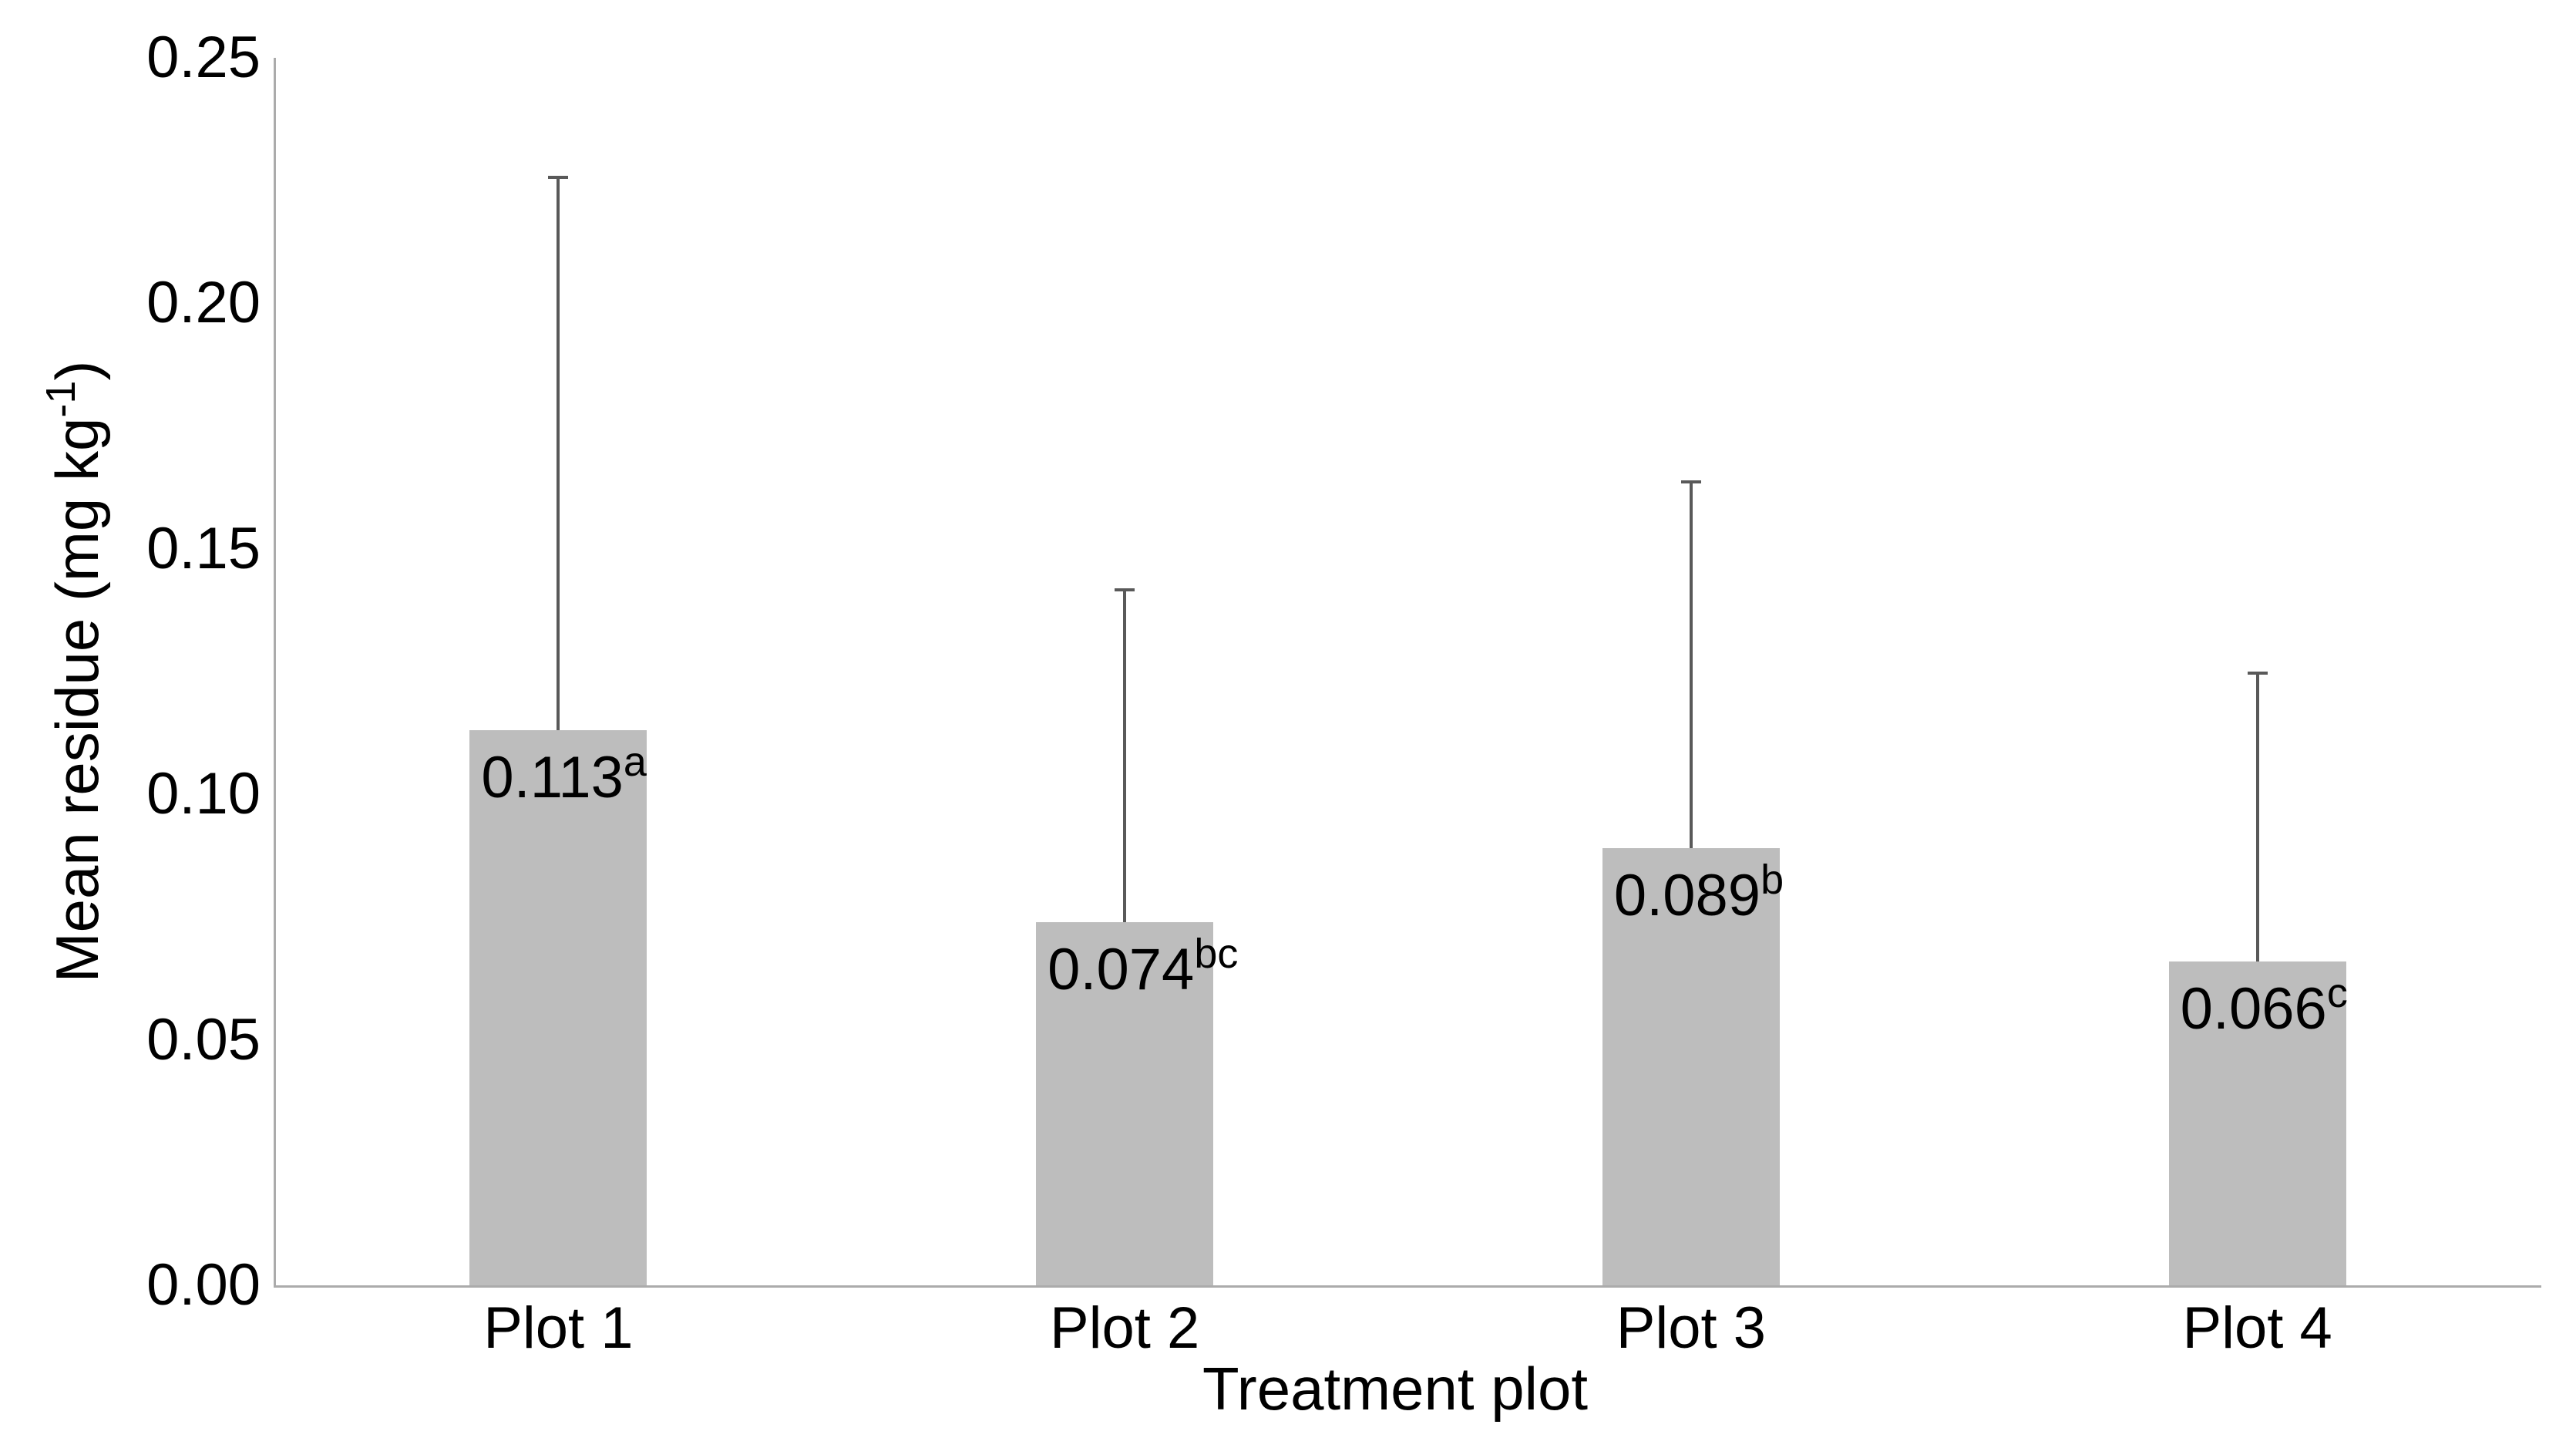 The image size is (2576, 1438). I want to click on y-tick-label: 0.00, so click(203, 1285).